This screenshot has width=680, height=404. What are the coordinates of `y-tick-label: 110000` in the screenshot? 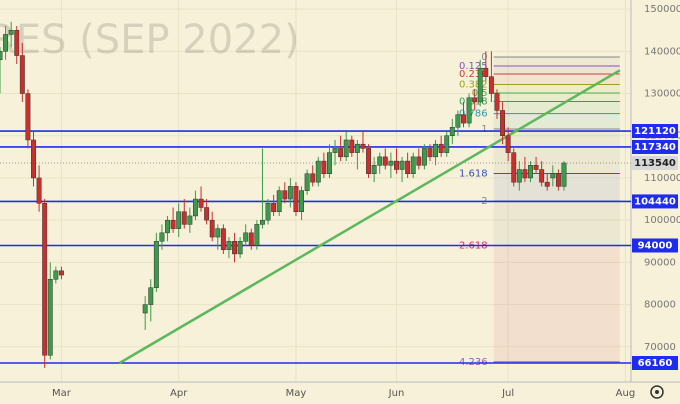 It's located at (662, 178).